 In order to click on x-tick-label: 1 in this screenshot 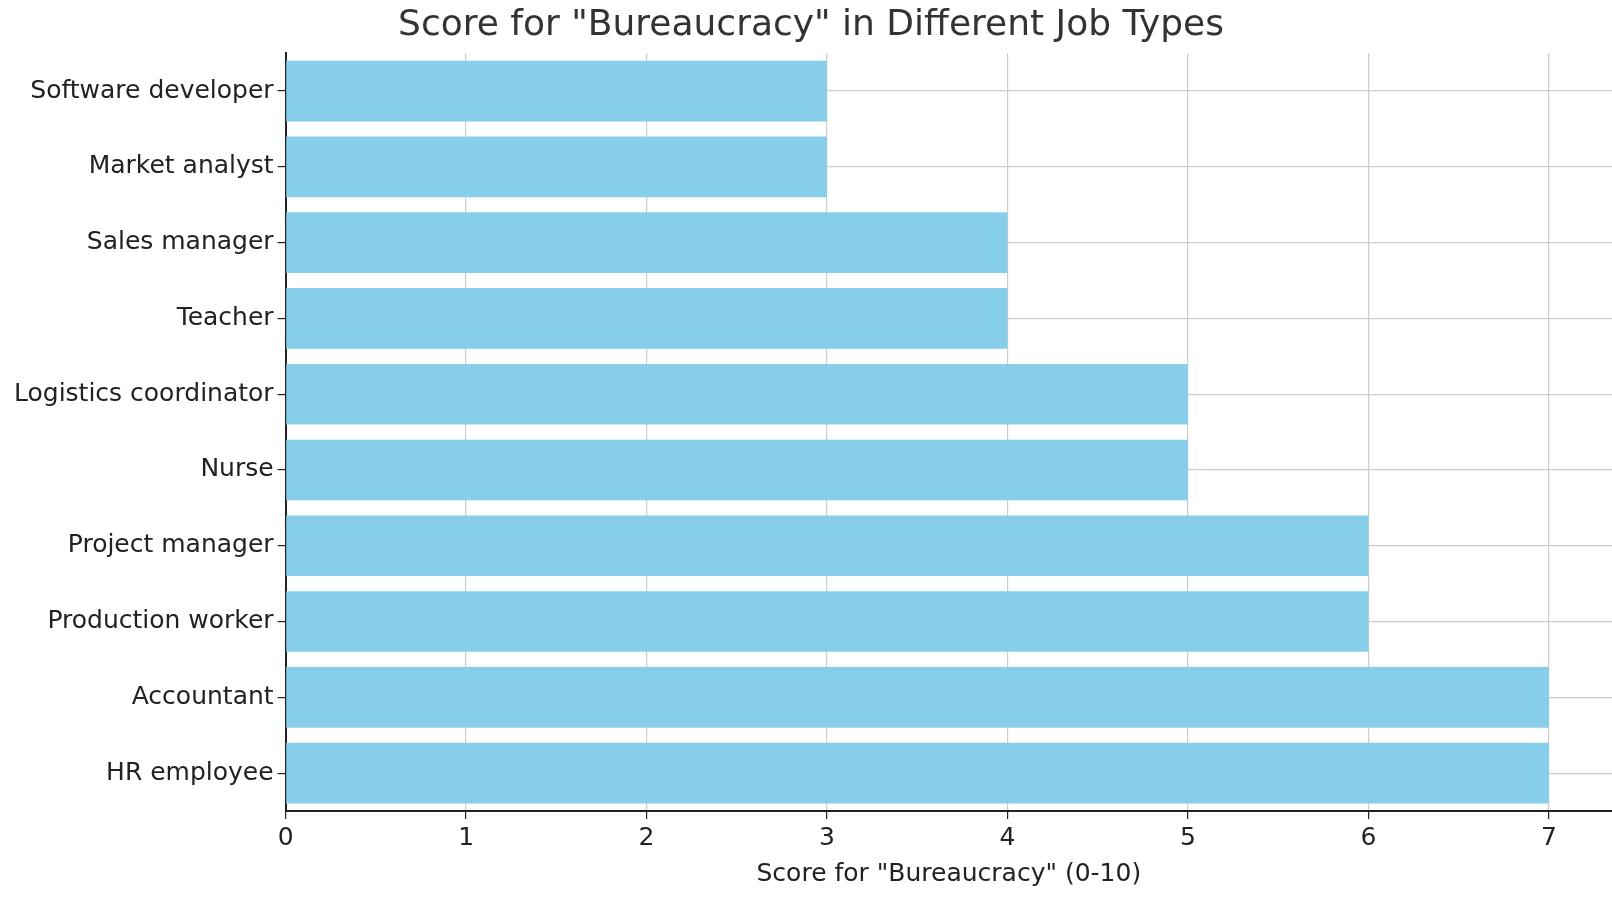, I will do `click(466, 836)`.